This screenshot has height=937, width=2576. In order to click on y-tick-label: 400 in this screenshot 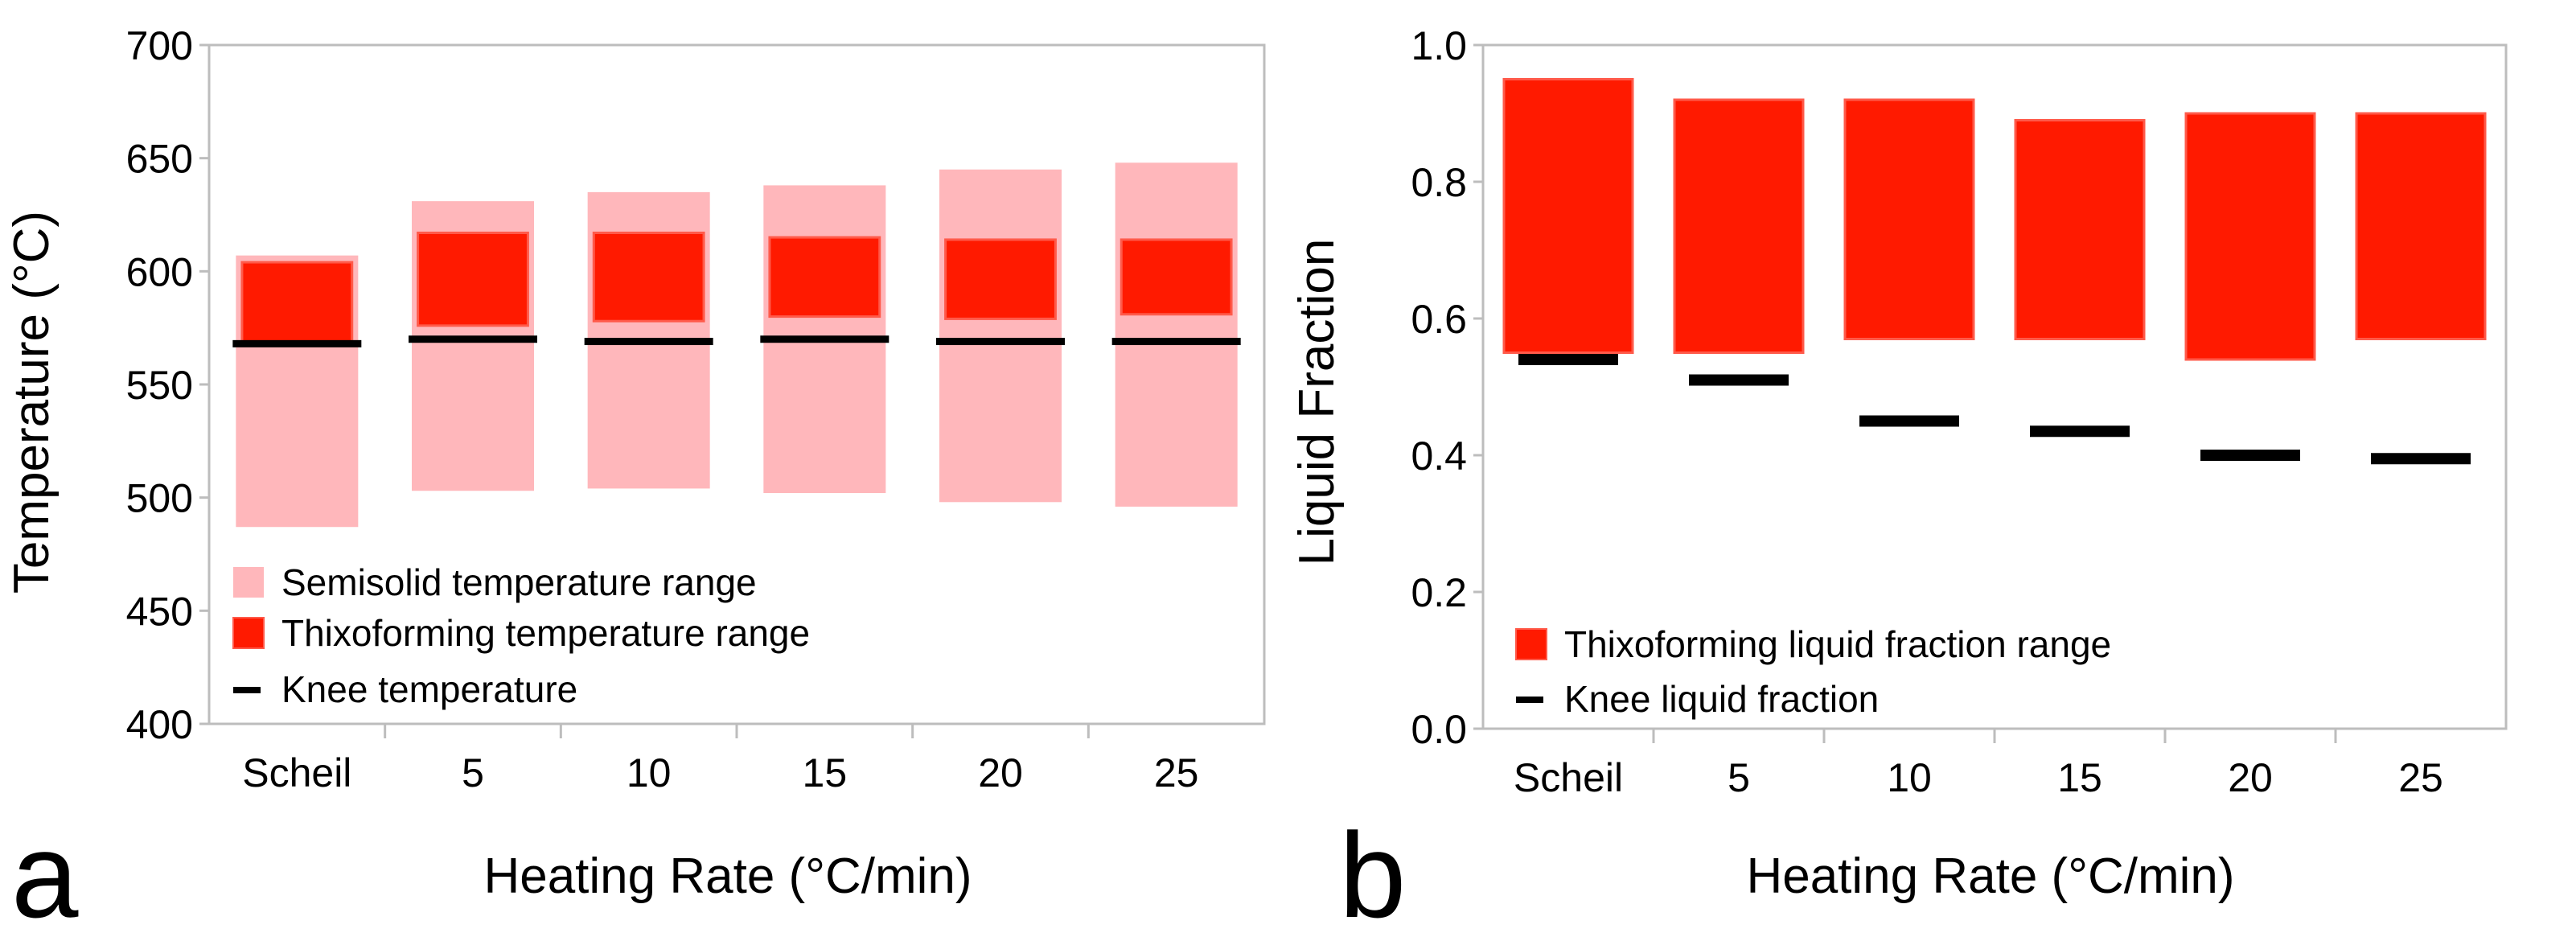, I will do `click(159, 724)`.